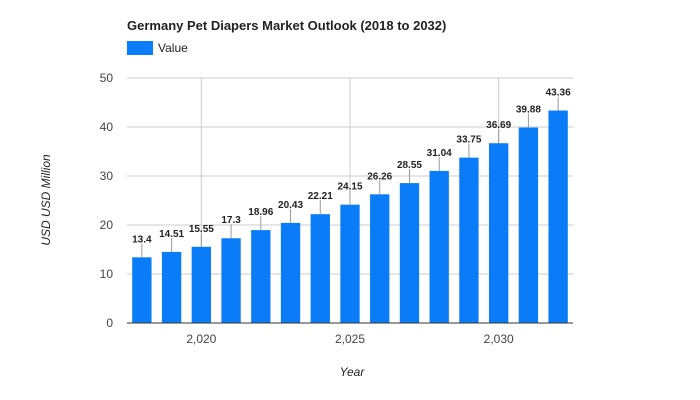  I want to click on y-tick-label: 10, so click(107, 274).